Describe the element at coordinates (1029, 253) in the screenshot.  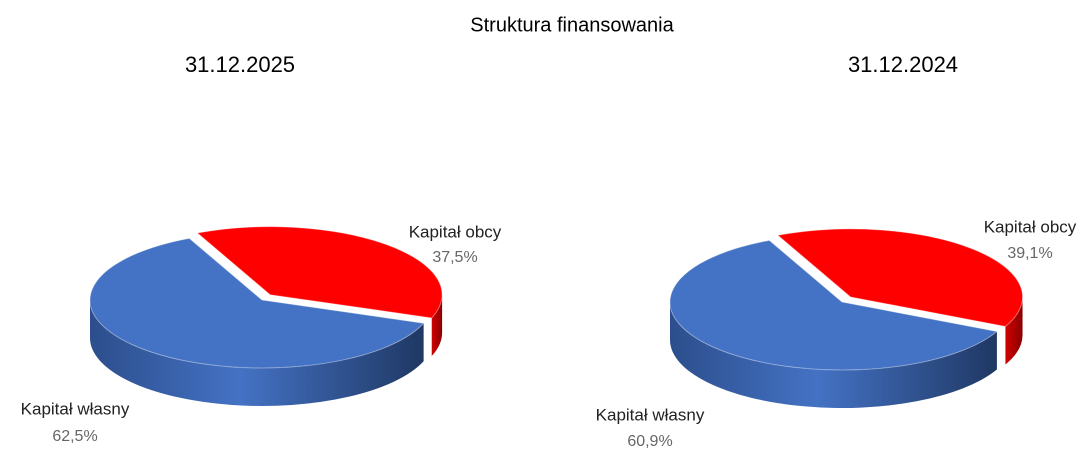
I see `slice-value: 39,1%` at that location.